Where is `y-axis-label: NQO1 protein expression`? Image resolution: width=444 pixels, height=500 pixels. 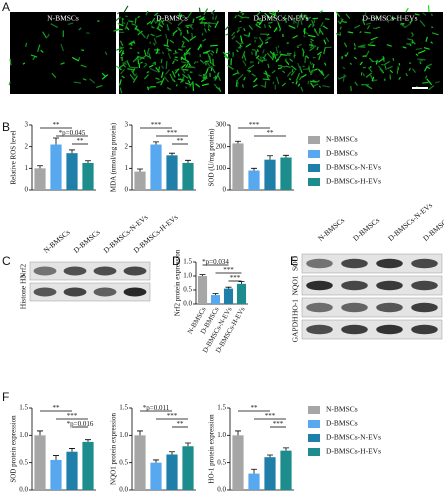
y-axis-label: NQO1 protein expression is located at coordinates (114, 449).